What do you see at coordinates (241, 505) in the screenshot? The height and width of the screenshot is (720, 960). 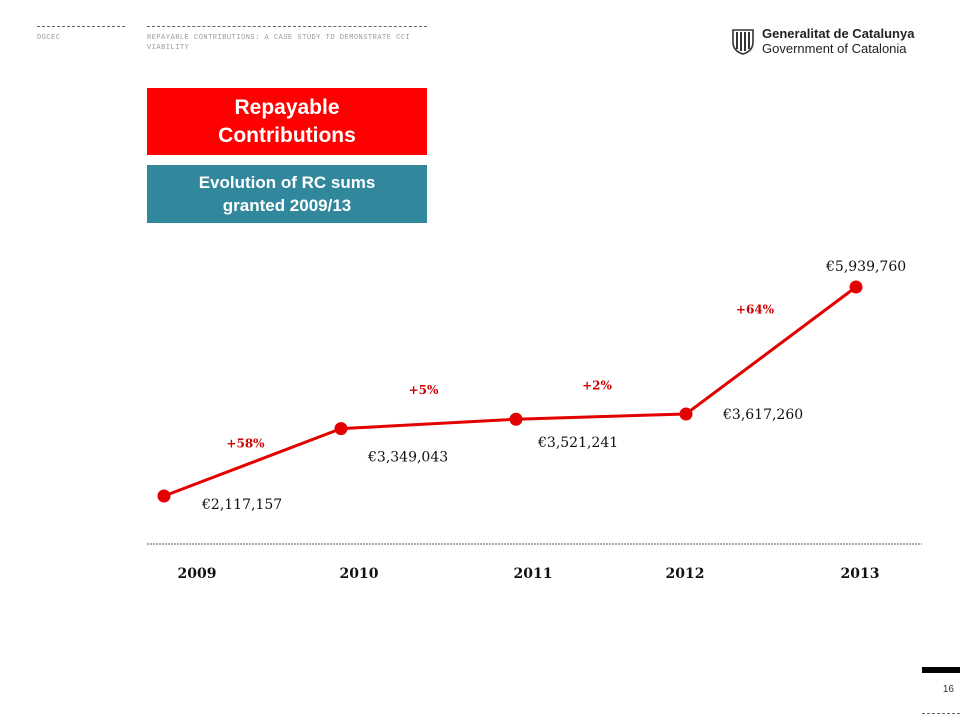 I see `data-label-2009: €2,117,157` at bounding box center [241, 505].